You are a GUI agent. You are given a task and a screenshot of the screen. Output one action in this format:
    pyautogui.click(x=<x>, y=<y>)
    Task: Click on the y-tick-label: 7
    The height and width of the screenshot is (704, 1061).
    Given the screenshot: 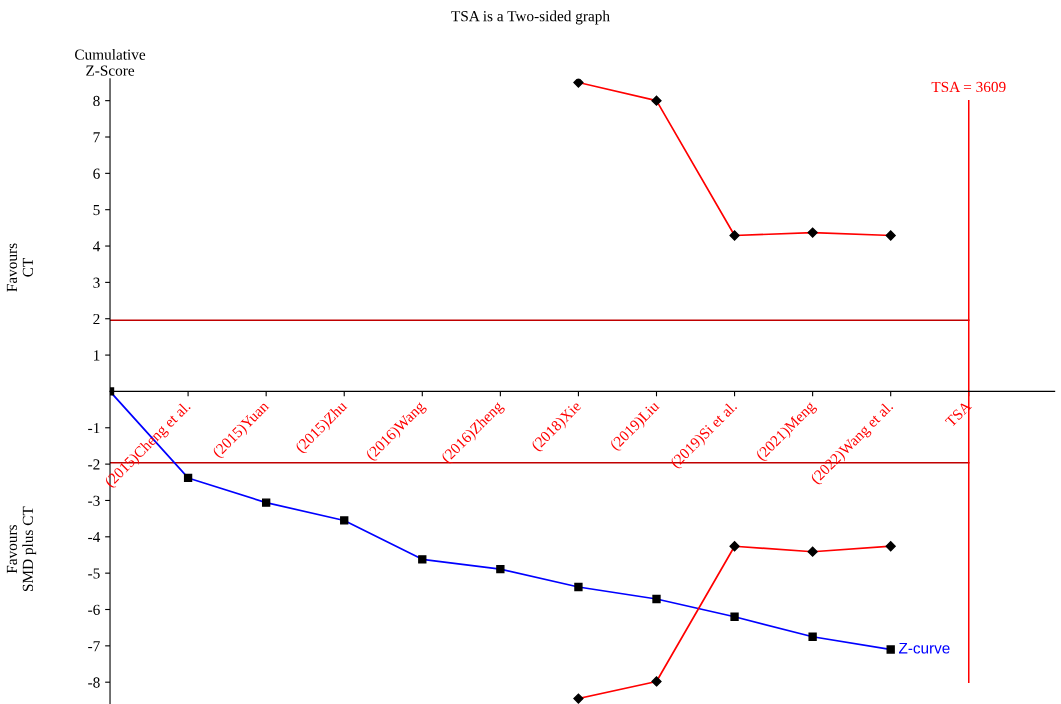 What is the action you would take?
    pyautogui.click(x=96, y=137)
    